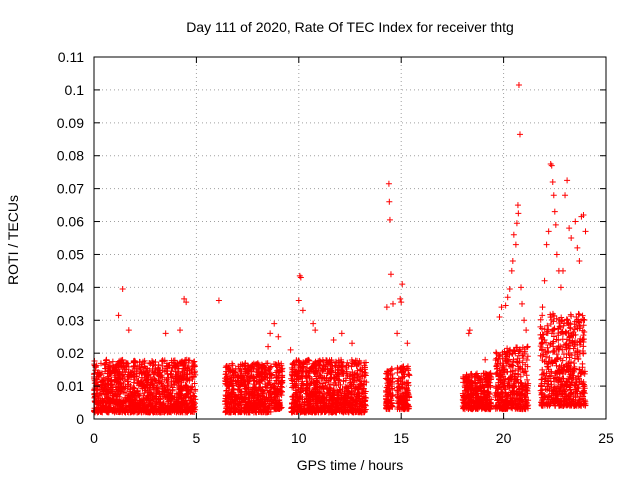 The width and height of the screenshot is (640, 480). Describe the element at coordinates (70, 287) in the screenshot. I see `y-tick-label: 0.04` at that location.